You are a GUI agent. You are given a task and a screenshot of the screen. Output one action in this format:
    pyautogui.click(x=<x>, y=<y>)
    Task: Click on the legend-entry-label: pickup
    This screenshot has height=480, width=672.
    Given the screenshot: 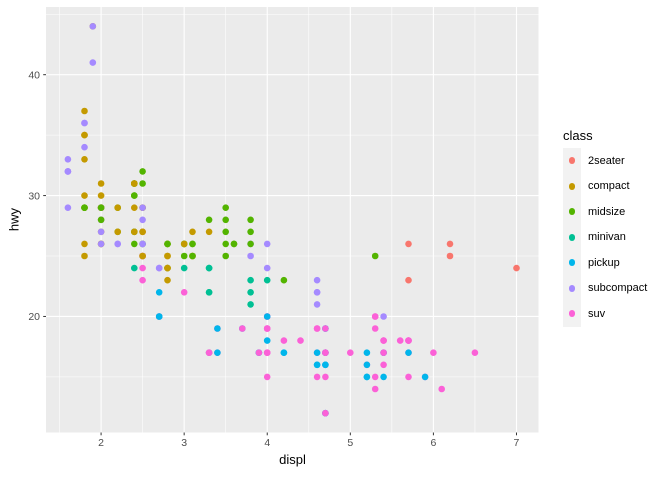 What is the action you would take?
    pyautogui.click(x=604, y=262)
    